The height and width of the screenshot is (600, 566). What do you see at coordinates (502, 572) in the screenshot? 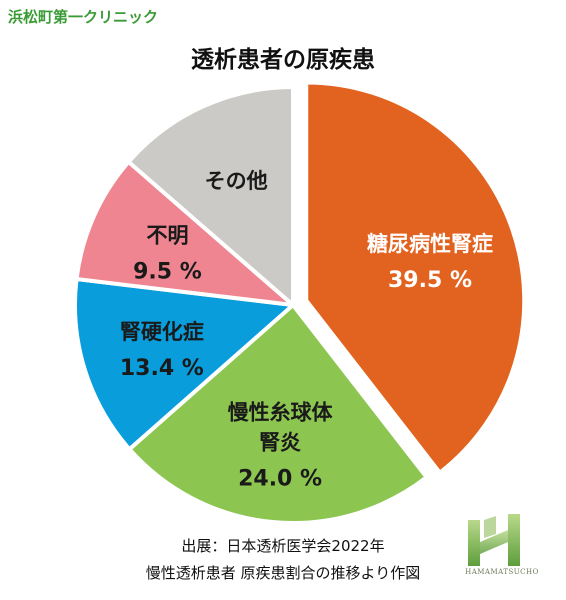
I see `logo-text: HAMAMATSUCHO` at bounding box center [502, 572].